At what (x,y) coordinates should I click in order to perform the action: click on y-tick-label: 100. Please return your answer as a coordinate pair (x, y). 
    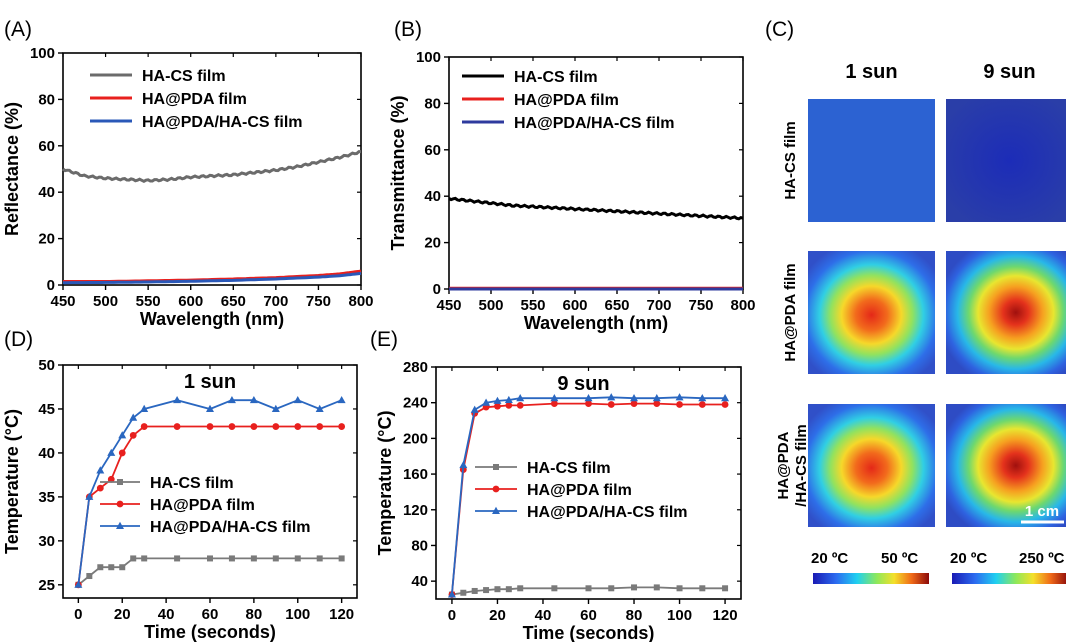
    Looking at the image, I should click on (428, 57).